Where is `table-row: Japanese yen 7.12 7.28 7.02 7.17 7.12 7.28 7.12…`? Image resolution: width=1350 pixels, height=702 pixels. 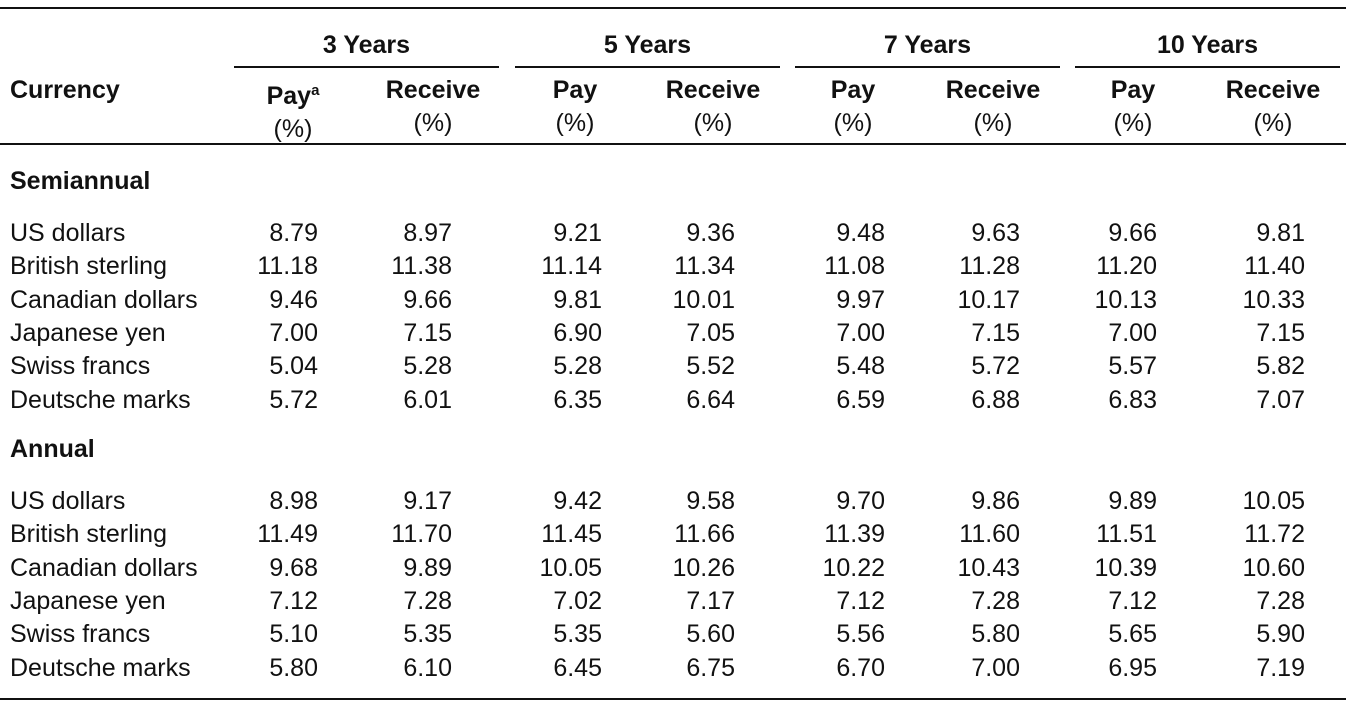
table-row: Japanese yen 7.12 7.28 7.02 7.17 7.12 7.28 7.12… is located at coordinates (673, 601).